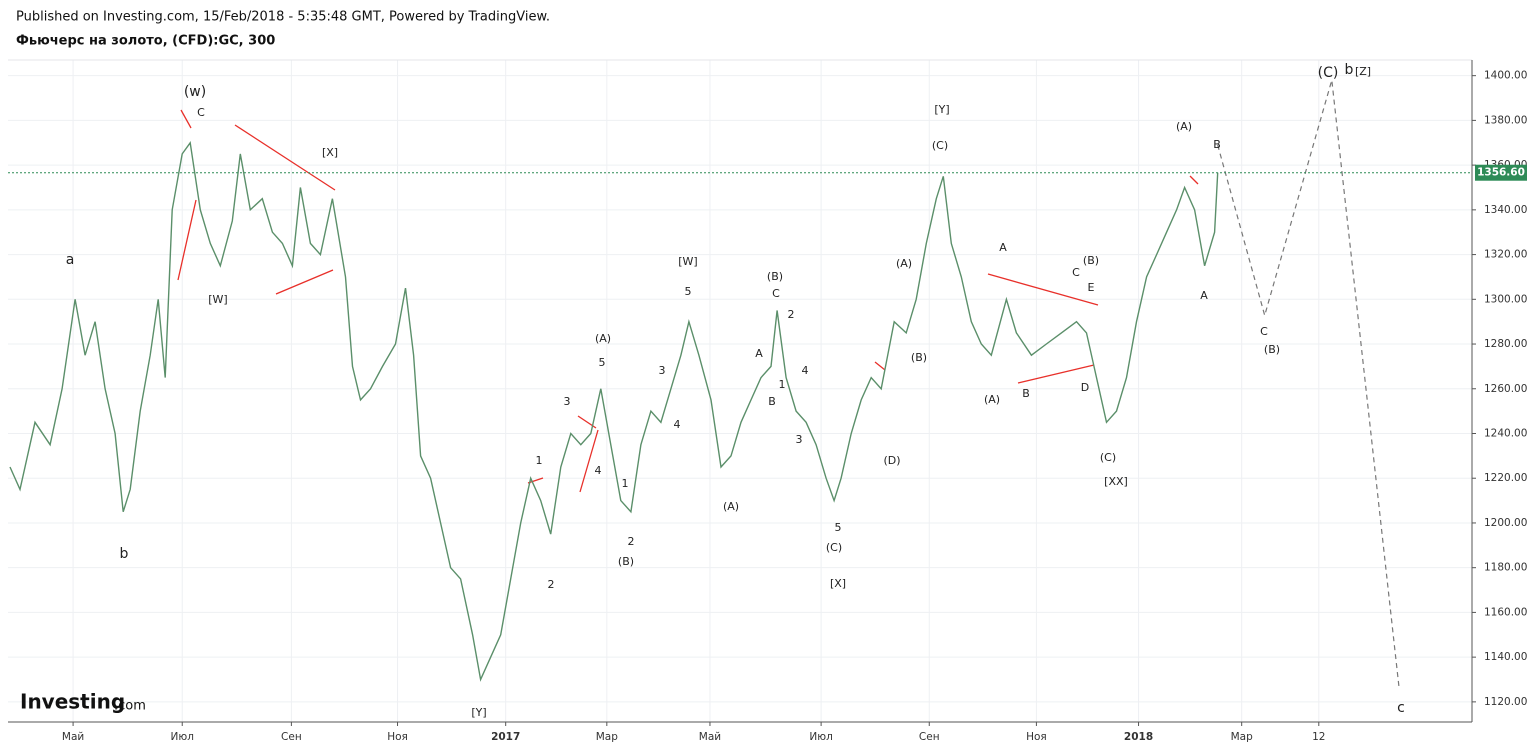 This screenshot has height=749, width=1533. Describe the element at coordinates (505, 737) in the screenshot. I see `x-tick-label: 2017` at that location.